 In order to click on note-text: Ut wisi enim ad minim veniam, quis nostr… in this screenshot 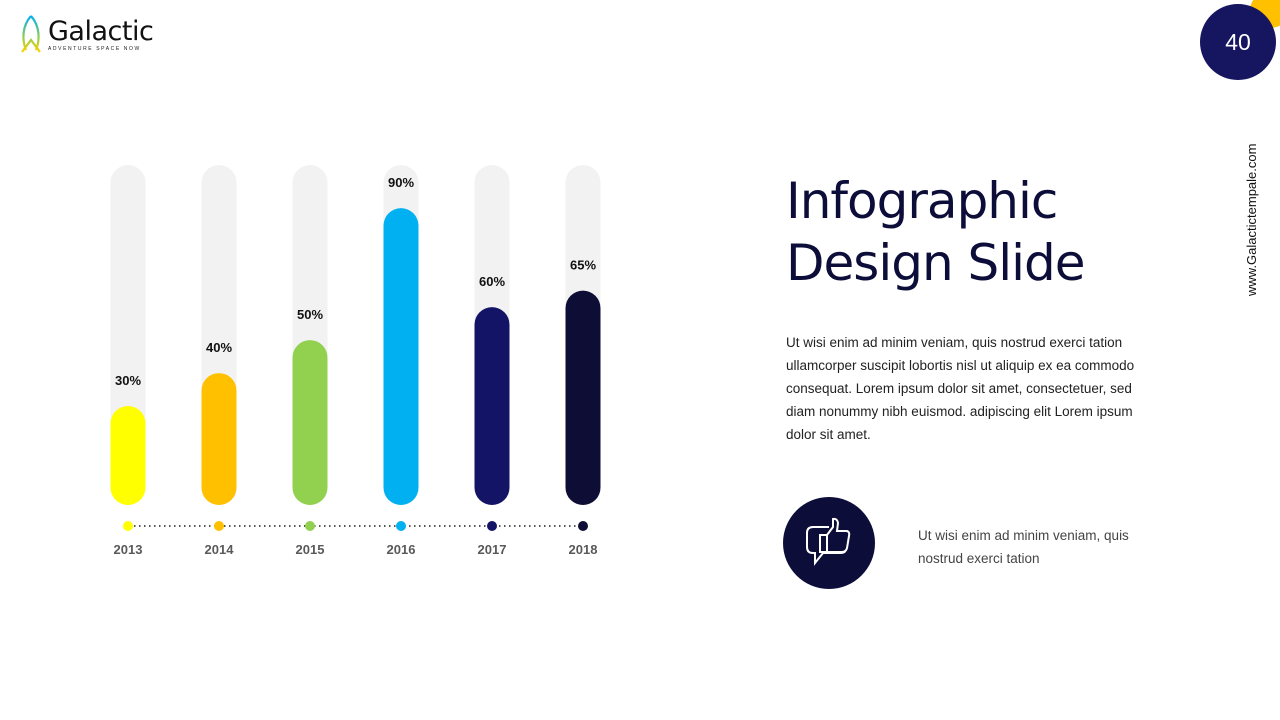, I will do `click(1023, 547)`.